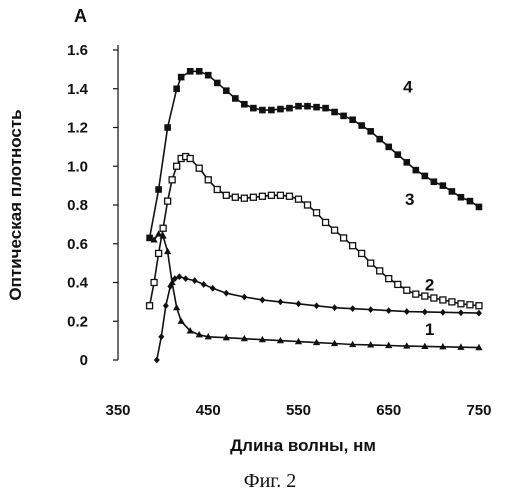  What do you see at coordinates (298, 410) in the screenshot?
I see `x-tick-label: 550` at bounding box center [298, 410].